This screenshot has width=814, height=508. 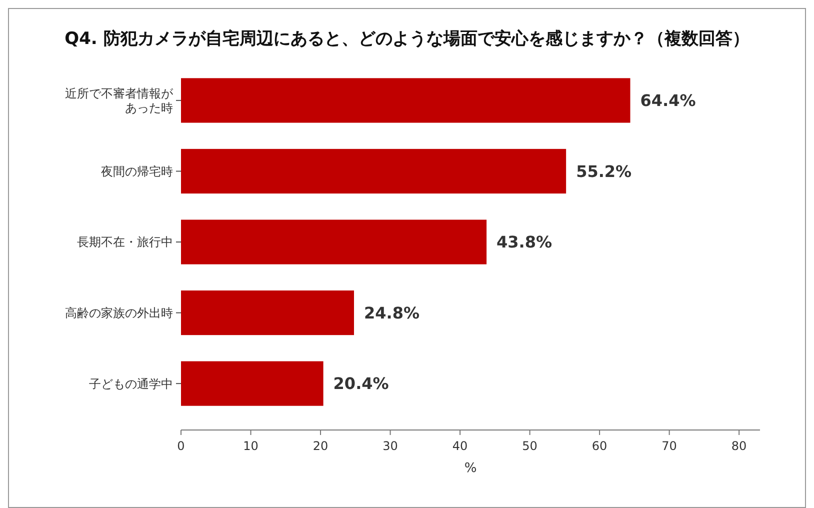 What do you see at coordinates (320, 446) in the screenshot?
I see `x-tick-label: 20` at bounding box center [320, 446].